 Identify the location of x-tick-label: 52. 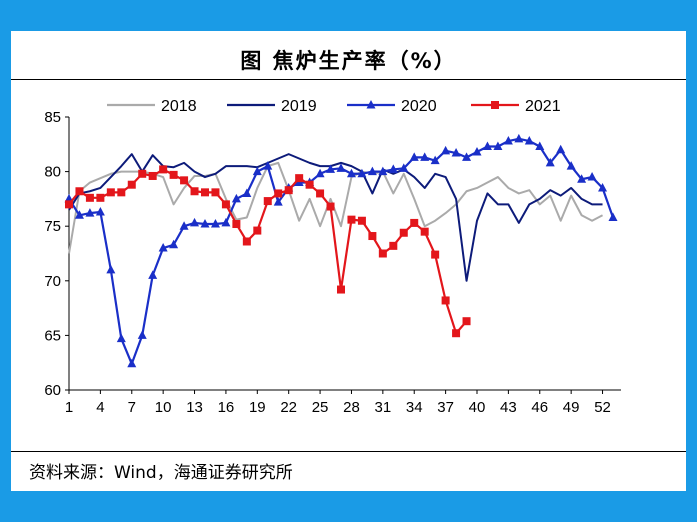
(602, 407).